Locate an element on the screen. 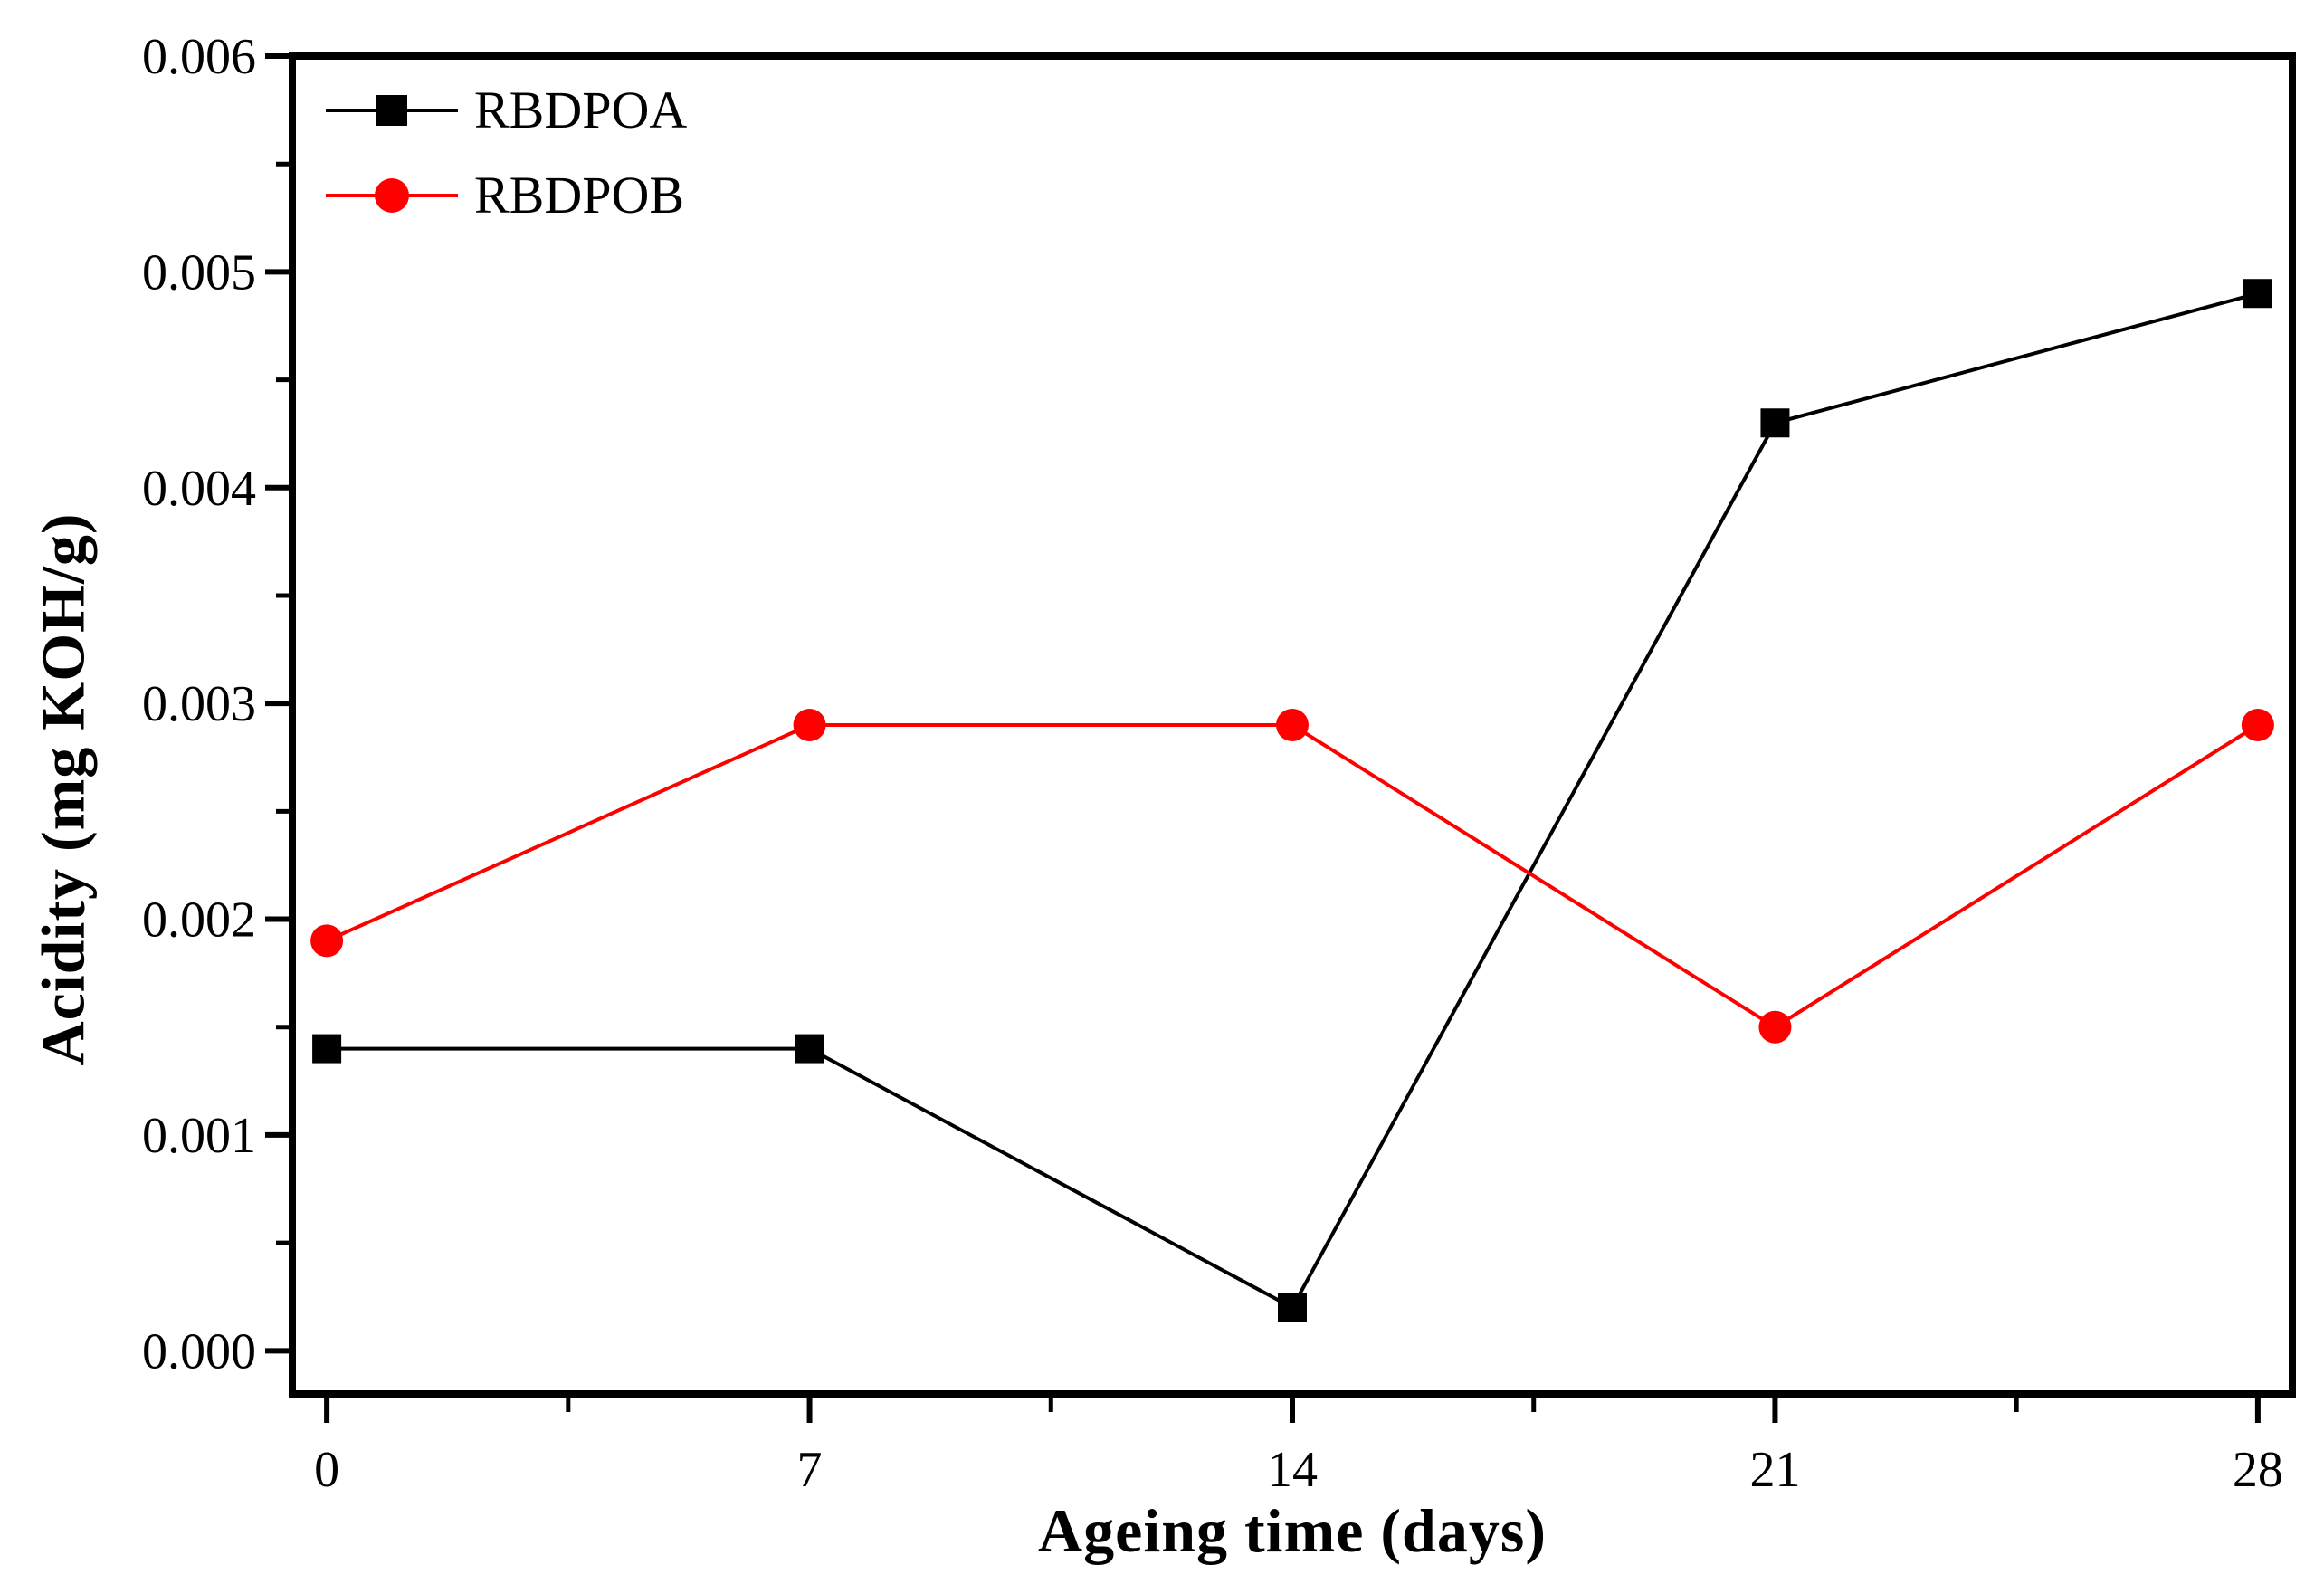 Image resolution: width=2324 pixels, height=1584 pixels. y-tick-label: 0.006 is located at coordinates (199, 57).